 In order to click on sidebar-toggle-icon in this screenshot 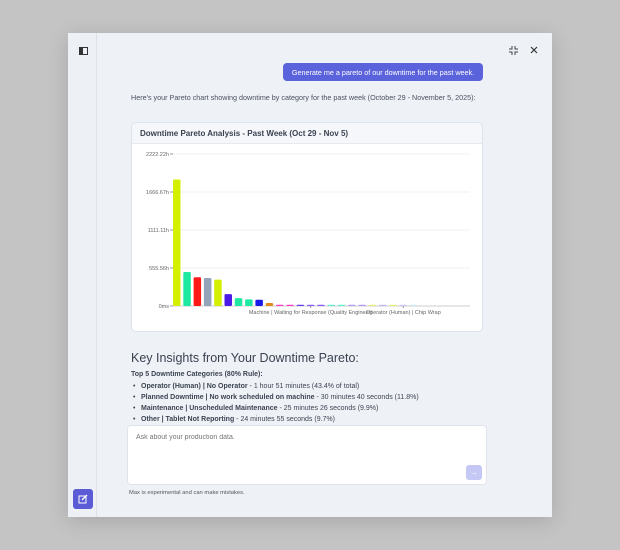, I will do `click(83, 51)`.